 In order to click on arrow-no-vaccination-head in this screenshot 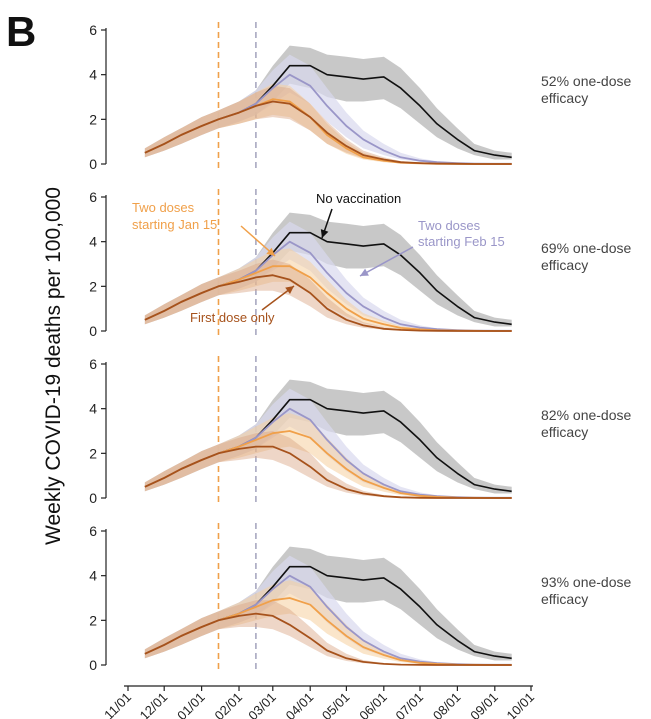, I will do `click(324, 233)`.